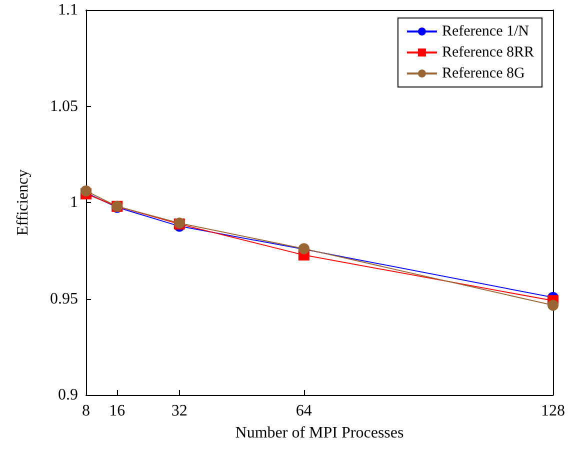  What do you see at coordinates (304, 411) in the screenshot?
I see `x-tick-label: 64` at bounding box center [304, 411].